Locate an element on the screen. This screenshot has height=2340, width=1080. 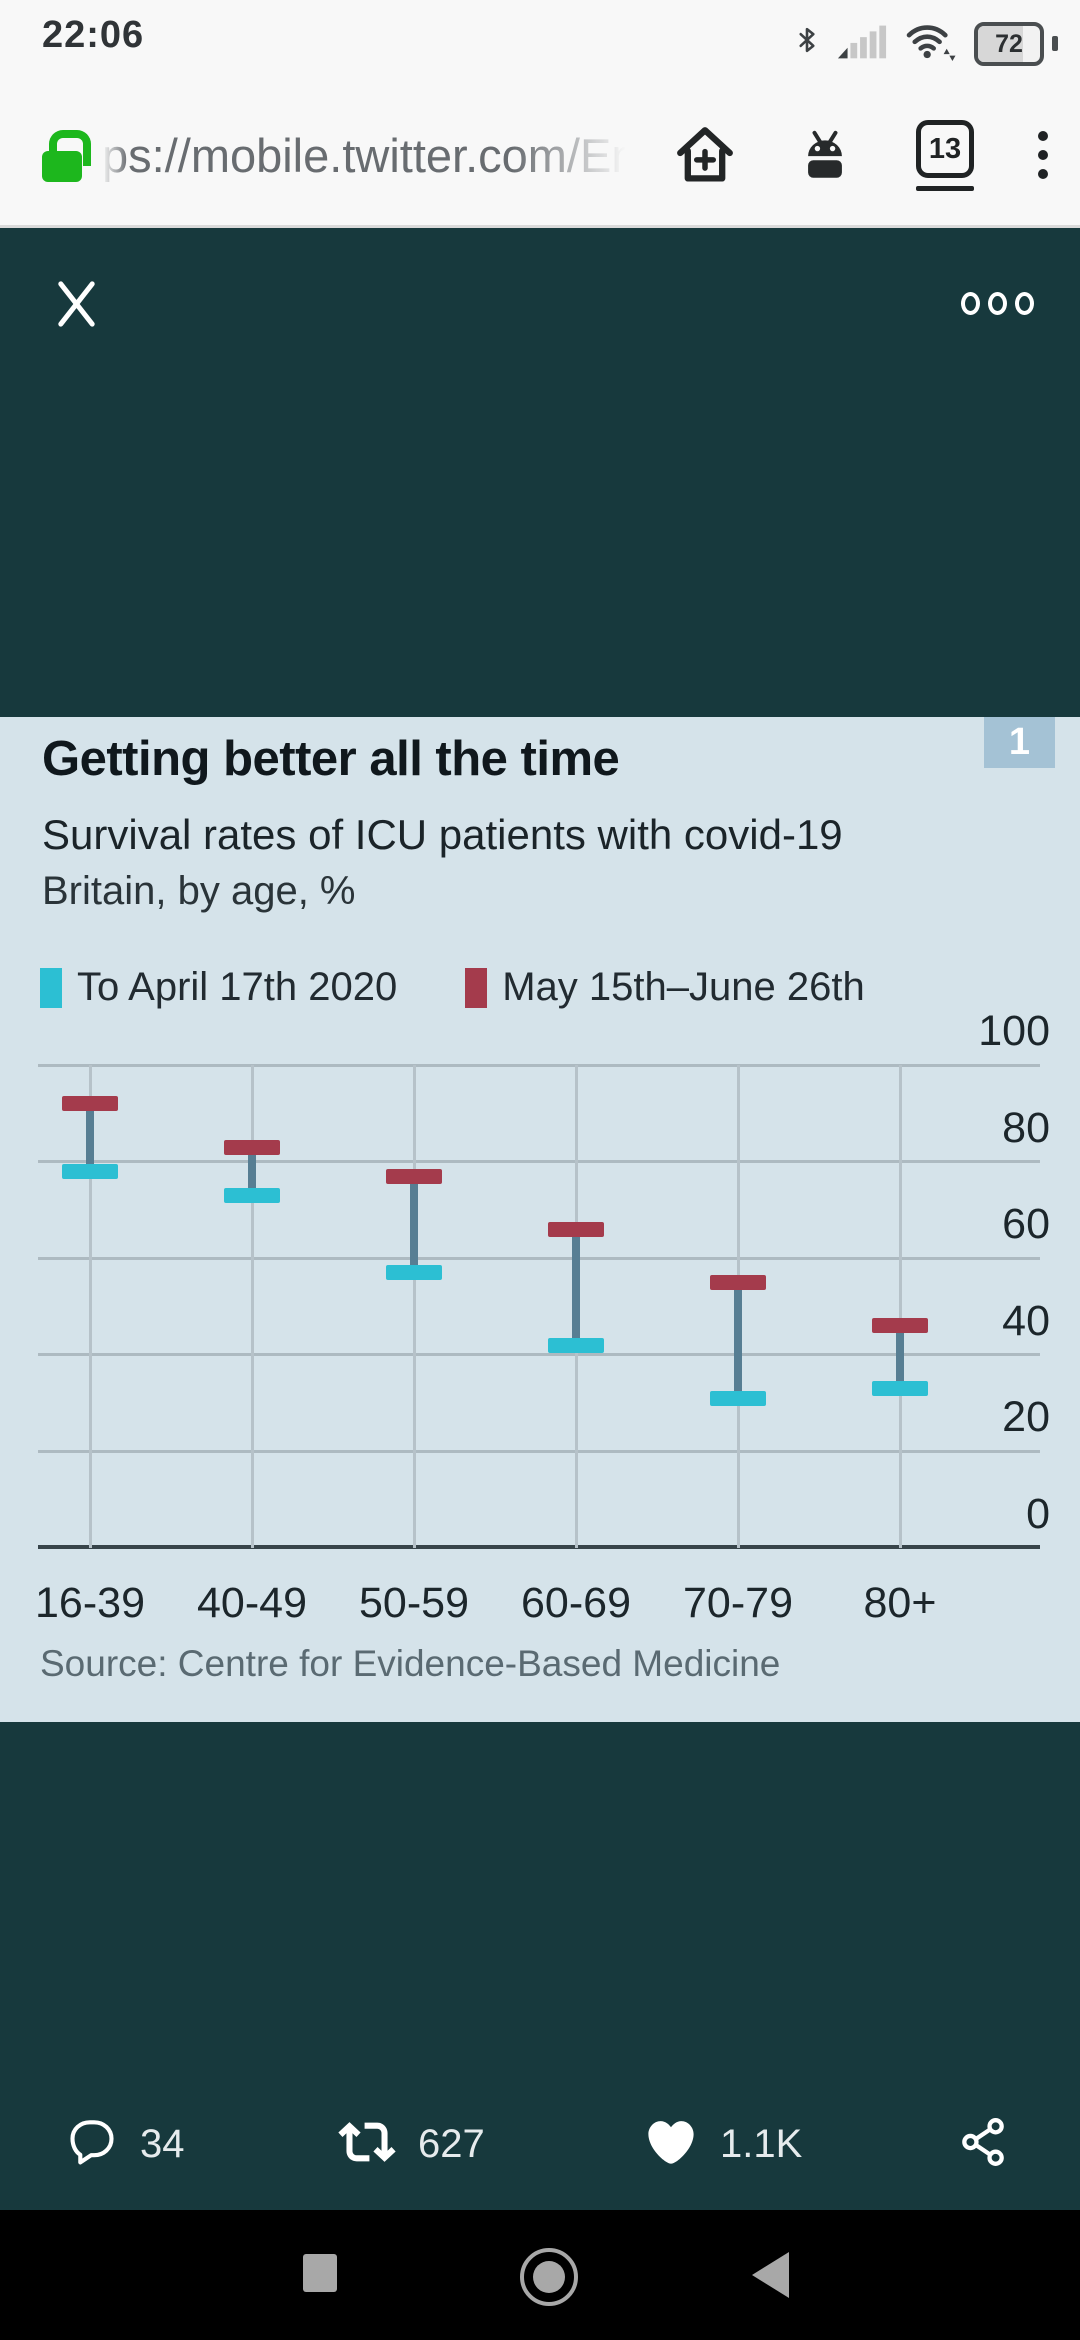
tab-count: 13 is located at coordinates (945, 149).